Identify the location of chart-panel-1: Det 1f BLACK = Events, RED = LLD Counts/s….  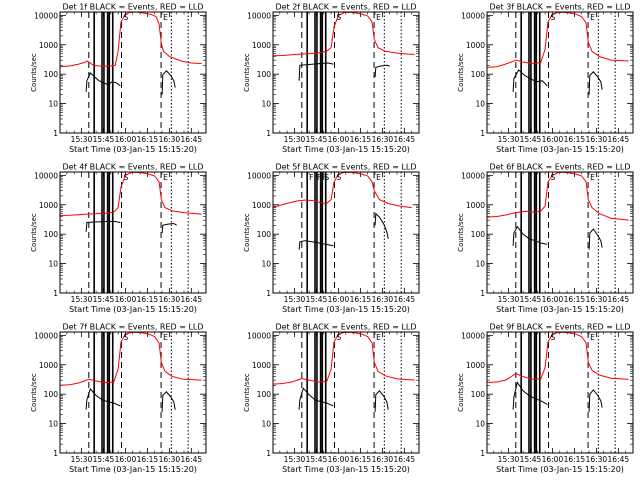
(118, 78).